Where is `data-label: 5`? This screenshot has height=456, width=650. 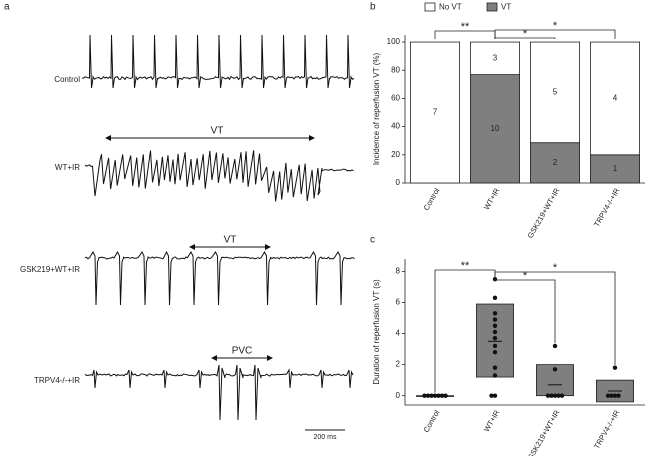 data-label: 5 is located at coordinates (555, 91).